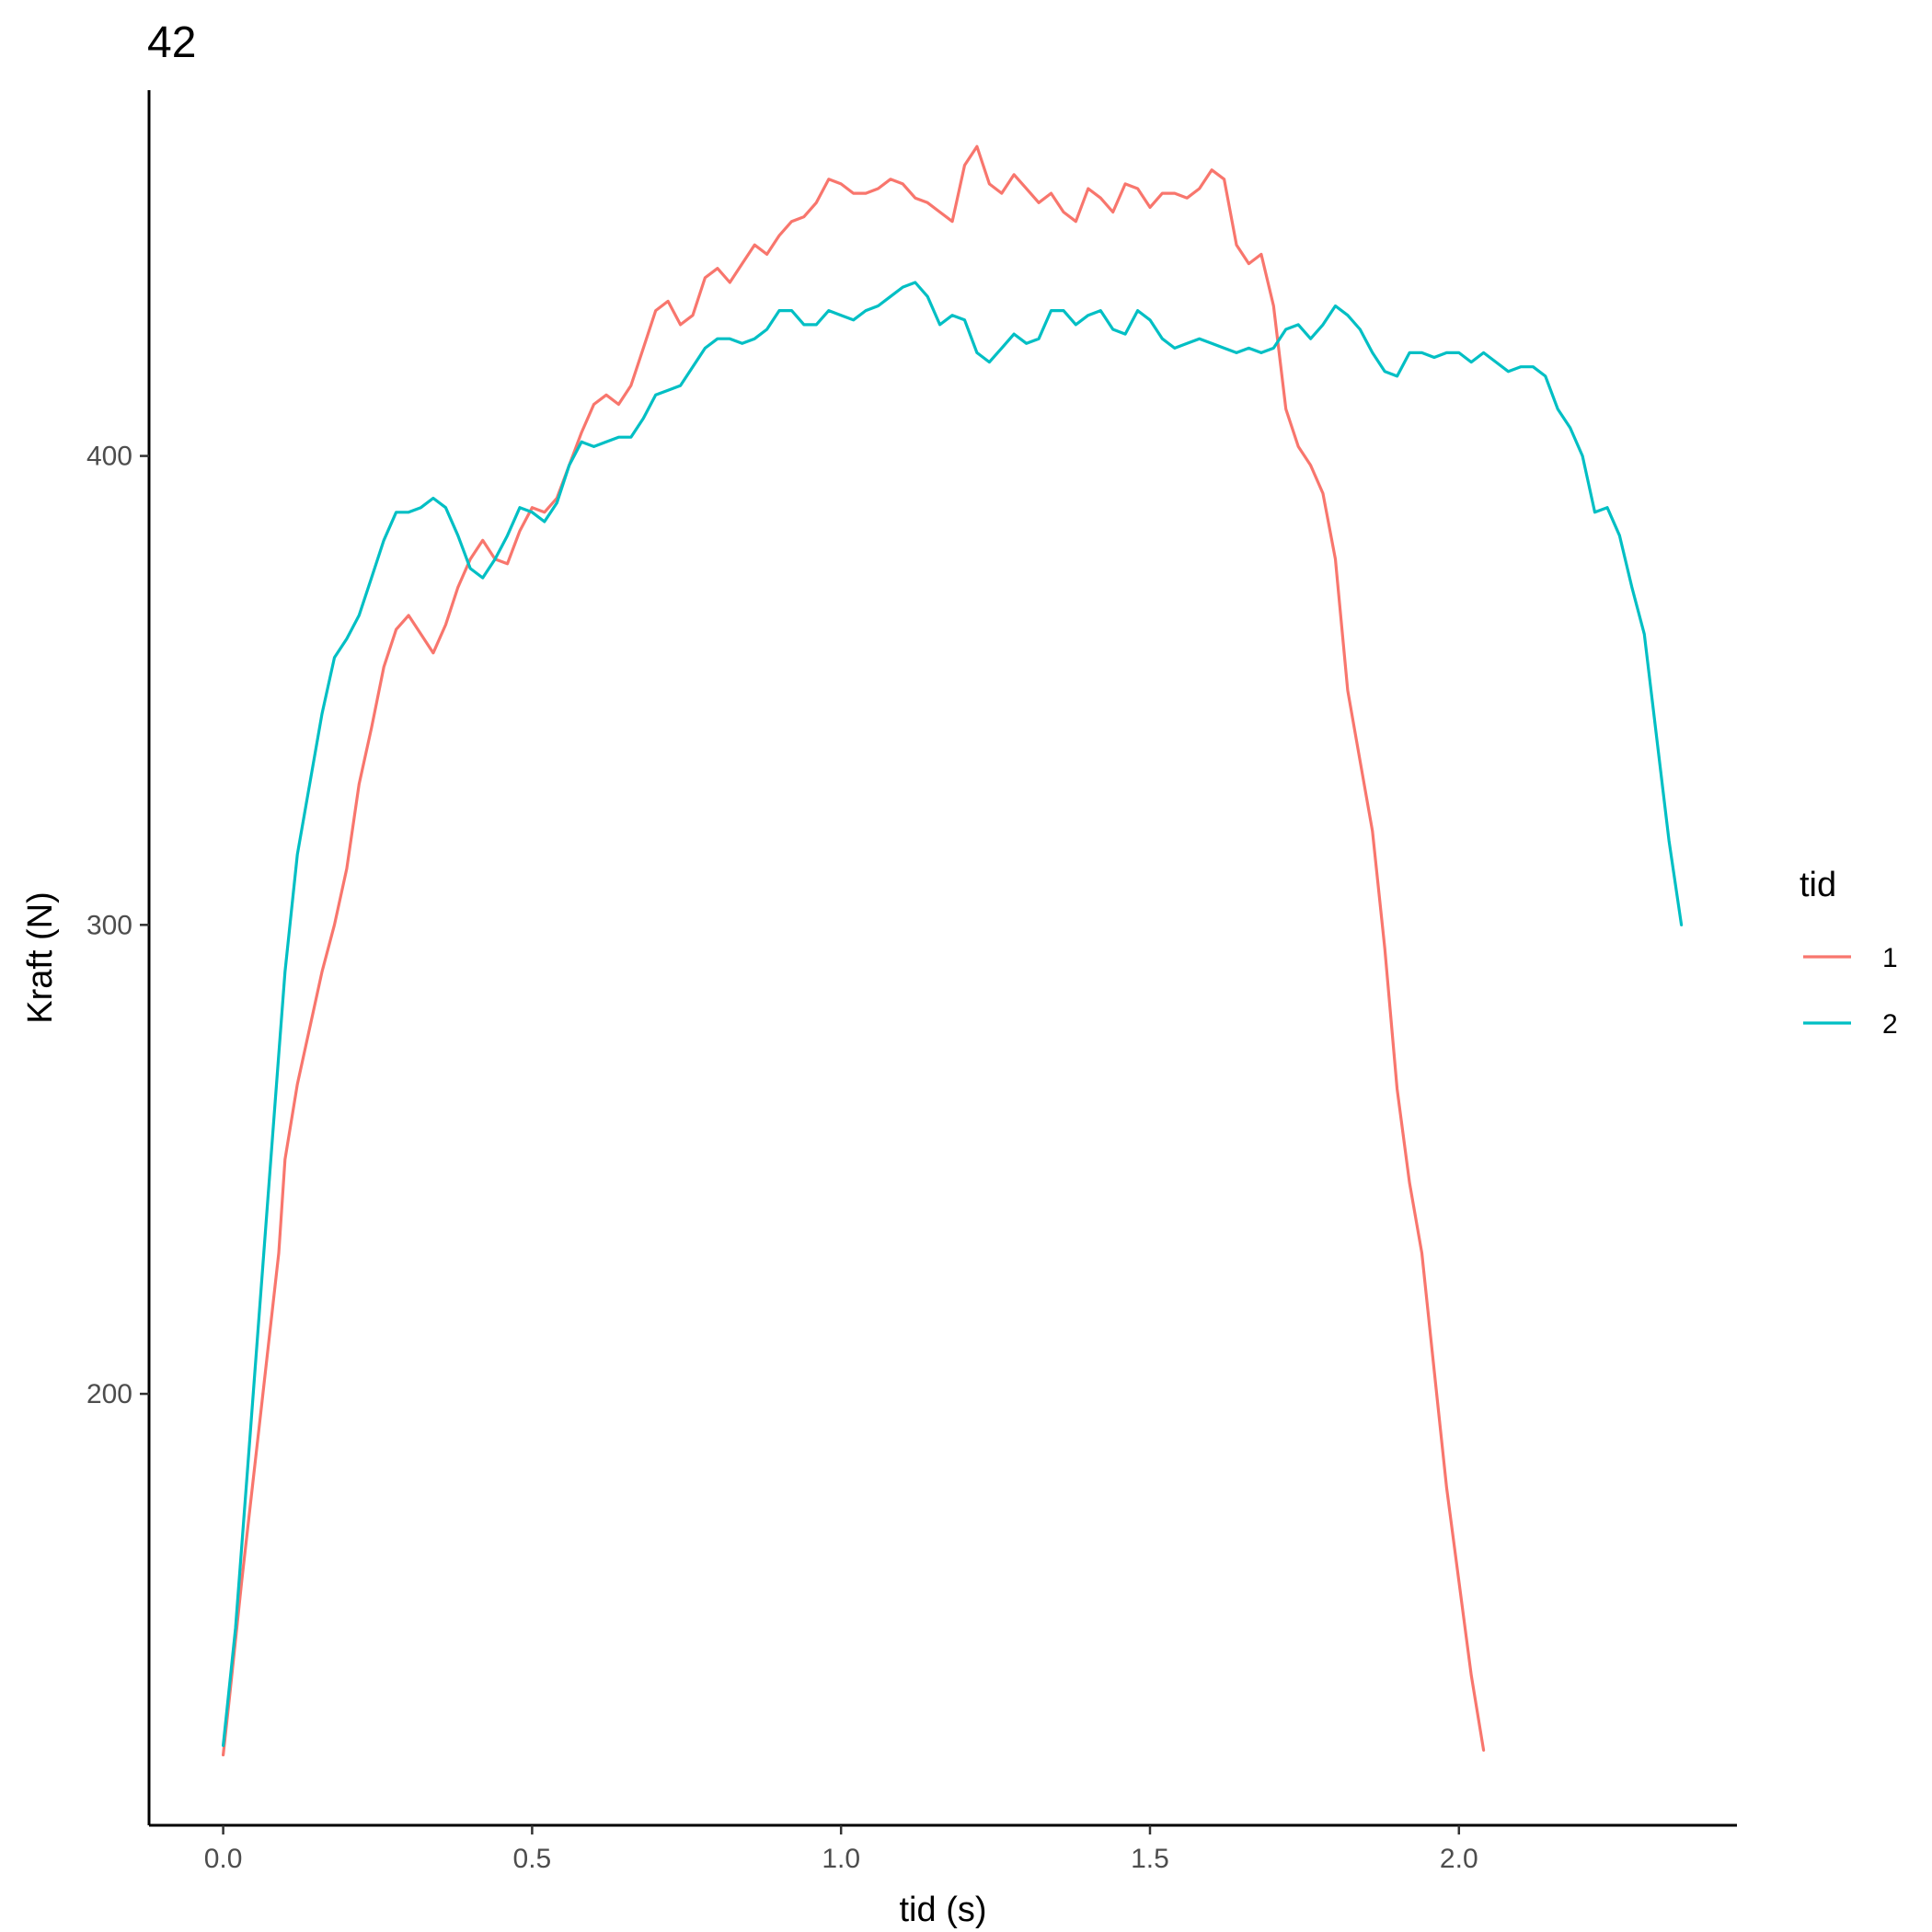  What do you see at coordinates (40, 957) in the screenshot?
I see `y-axis-title: Kraft (N)` at bounding box center [40, 957].